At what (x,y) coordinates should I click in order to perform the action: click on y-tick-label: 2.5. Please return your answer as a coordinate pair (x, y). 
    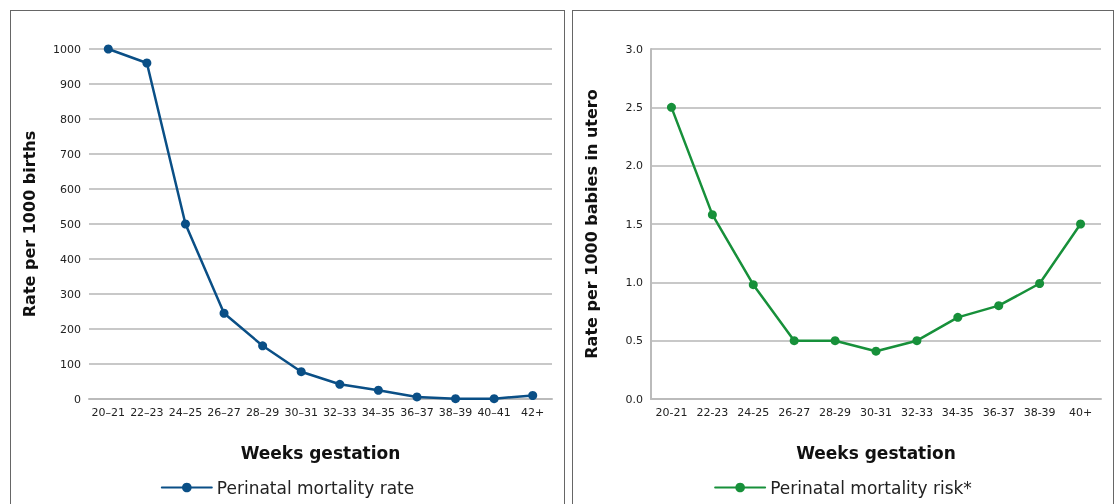
    Looking at the image, I should click on (634, 107).